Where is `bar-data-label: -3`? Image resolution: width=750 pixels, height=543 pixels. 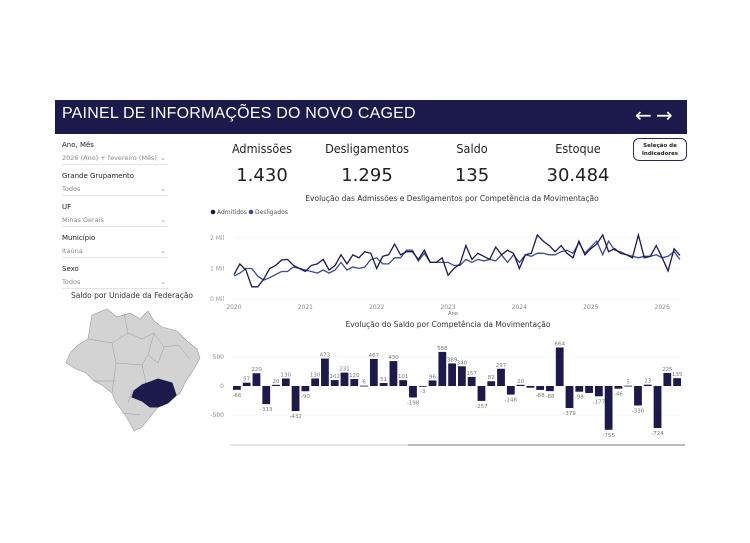 bar-data-label: -3 is located at coordinates (423, 392).